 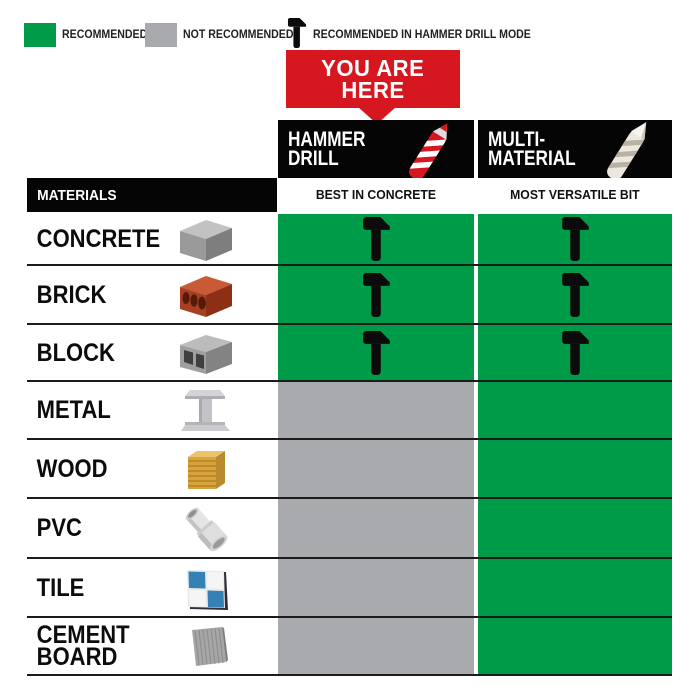 I want to click on you-are-here-banner: YOU ARE HERE, so click(x=373, y=79).